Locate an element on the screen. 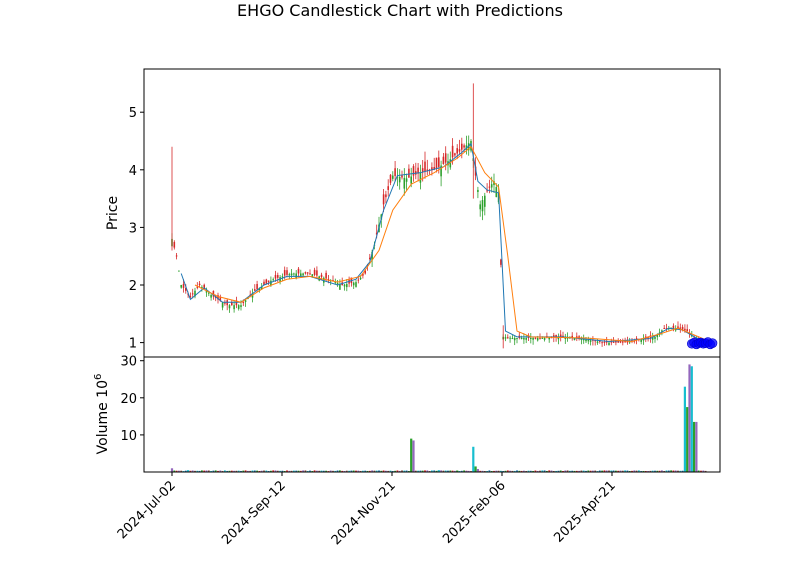 The image size is (800, 575). x-tick-label: 2025-Apr-21 is located at coordinates (584, 511).